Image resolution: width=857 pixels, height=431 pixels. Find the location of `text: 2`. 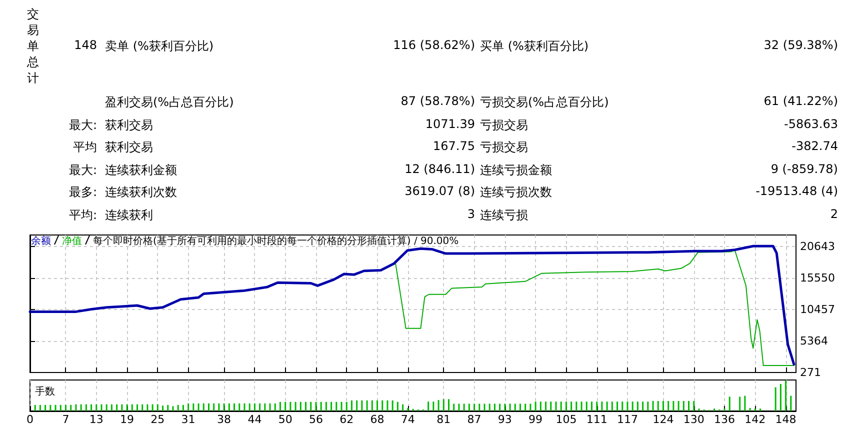

text: 2 is located at coordinates (834, 214).